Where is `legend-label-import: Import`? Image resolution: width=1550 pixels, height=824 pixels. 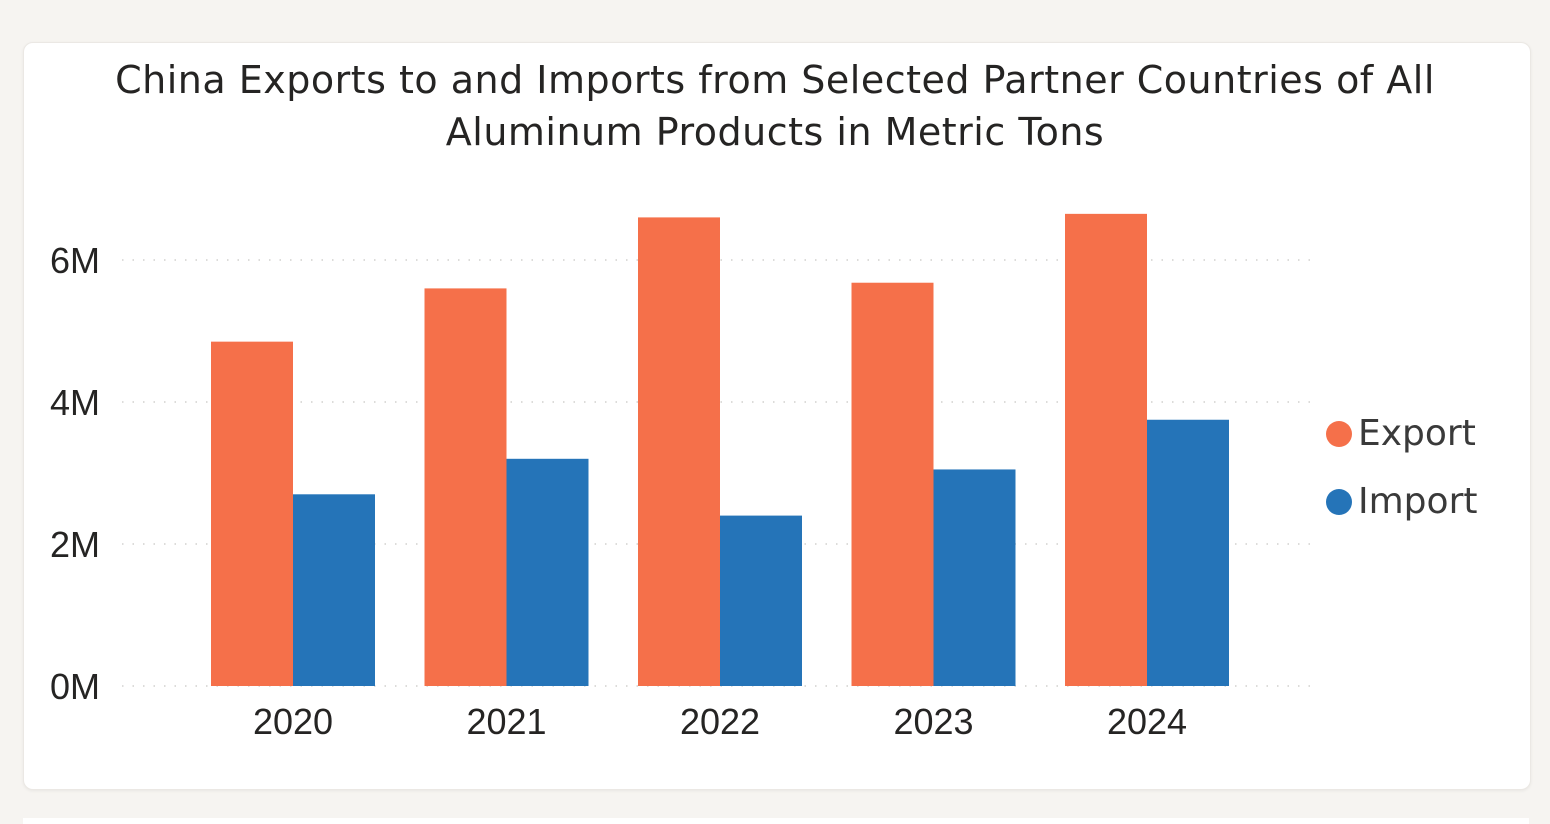 legend-label-import: Import is located at coordinates (1418, 501).